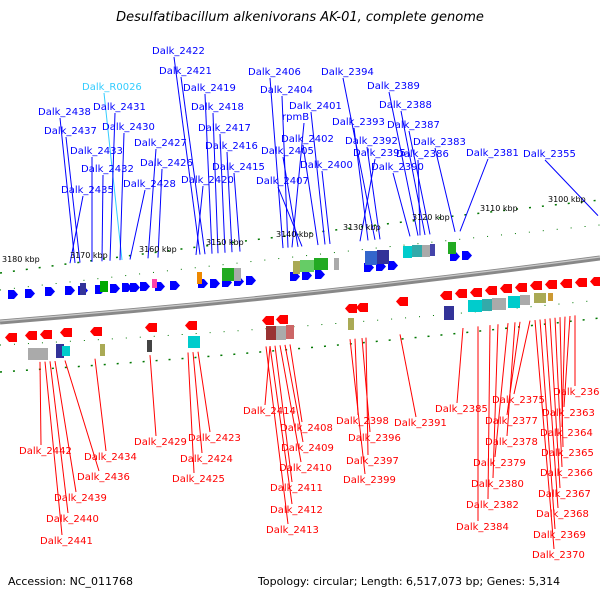 The width and height of the screenshot is (600, 600). I want to click on forward-gene-label: Dalk_R0026, so click(112, 87).